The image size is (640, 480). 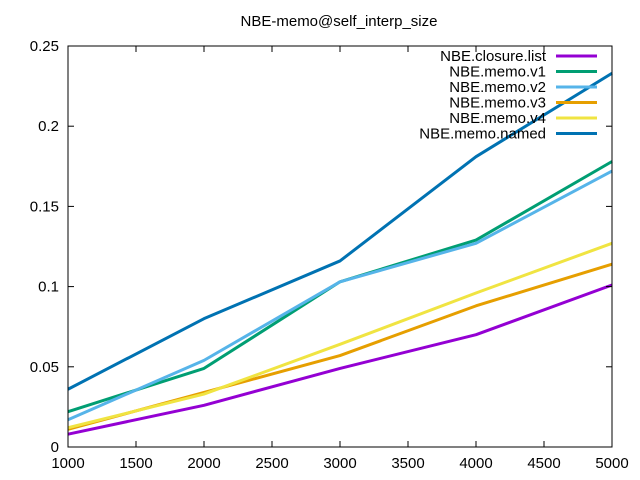 I want to click on x-tick-label: 2500, so click(x=271, y=463).